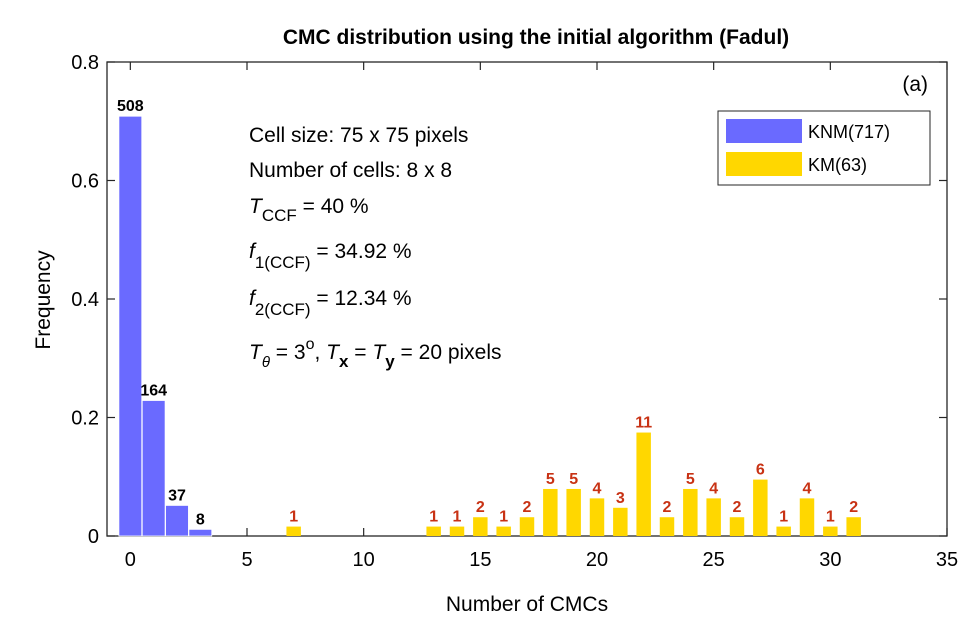 The image size is (974, 627). What do you see at coordinates (480, 560) in the screenshot?
I see `x-tick-label: 15` at bounding box center [480, 560].